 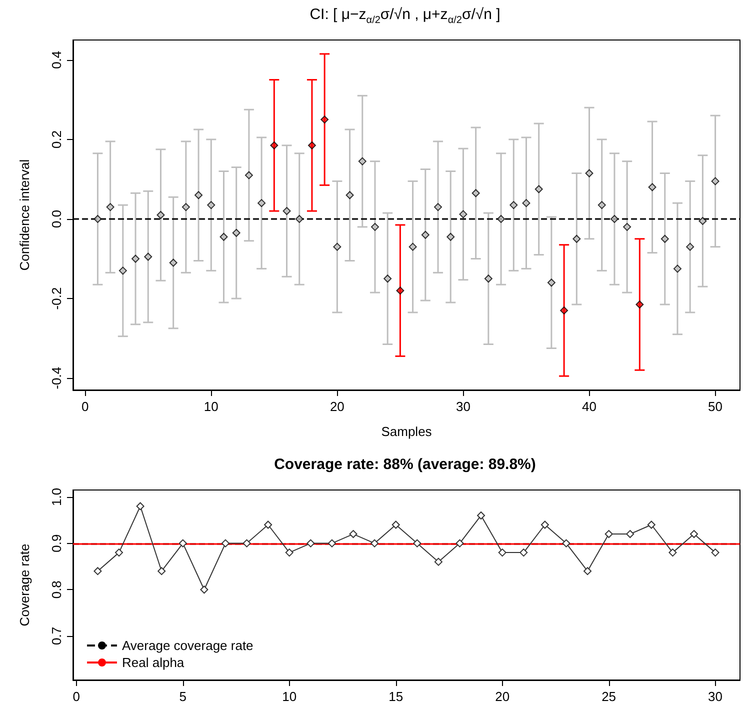 I want to click on y-tick-label: -0.4, so click(x=56, y=378).